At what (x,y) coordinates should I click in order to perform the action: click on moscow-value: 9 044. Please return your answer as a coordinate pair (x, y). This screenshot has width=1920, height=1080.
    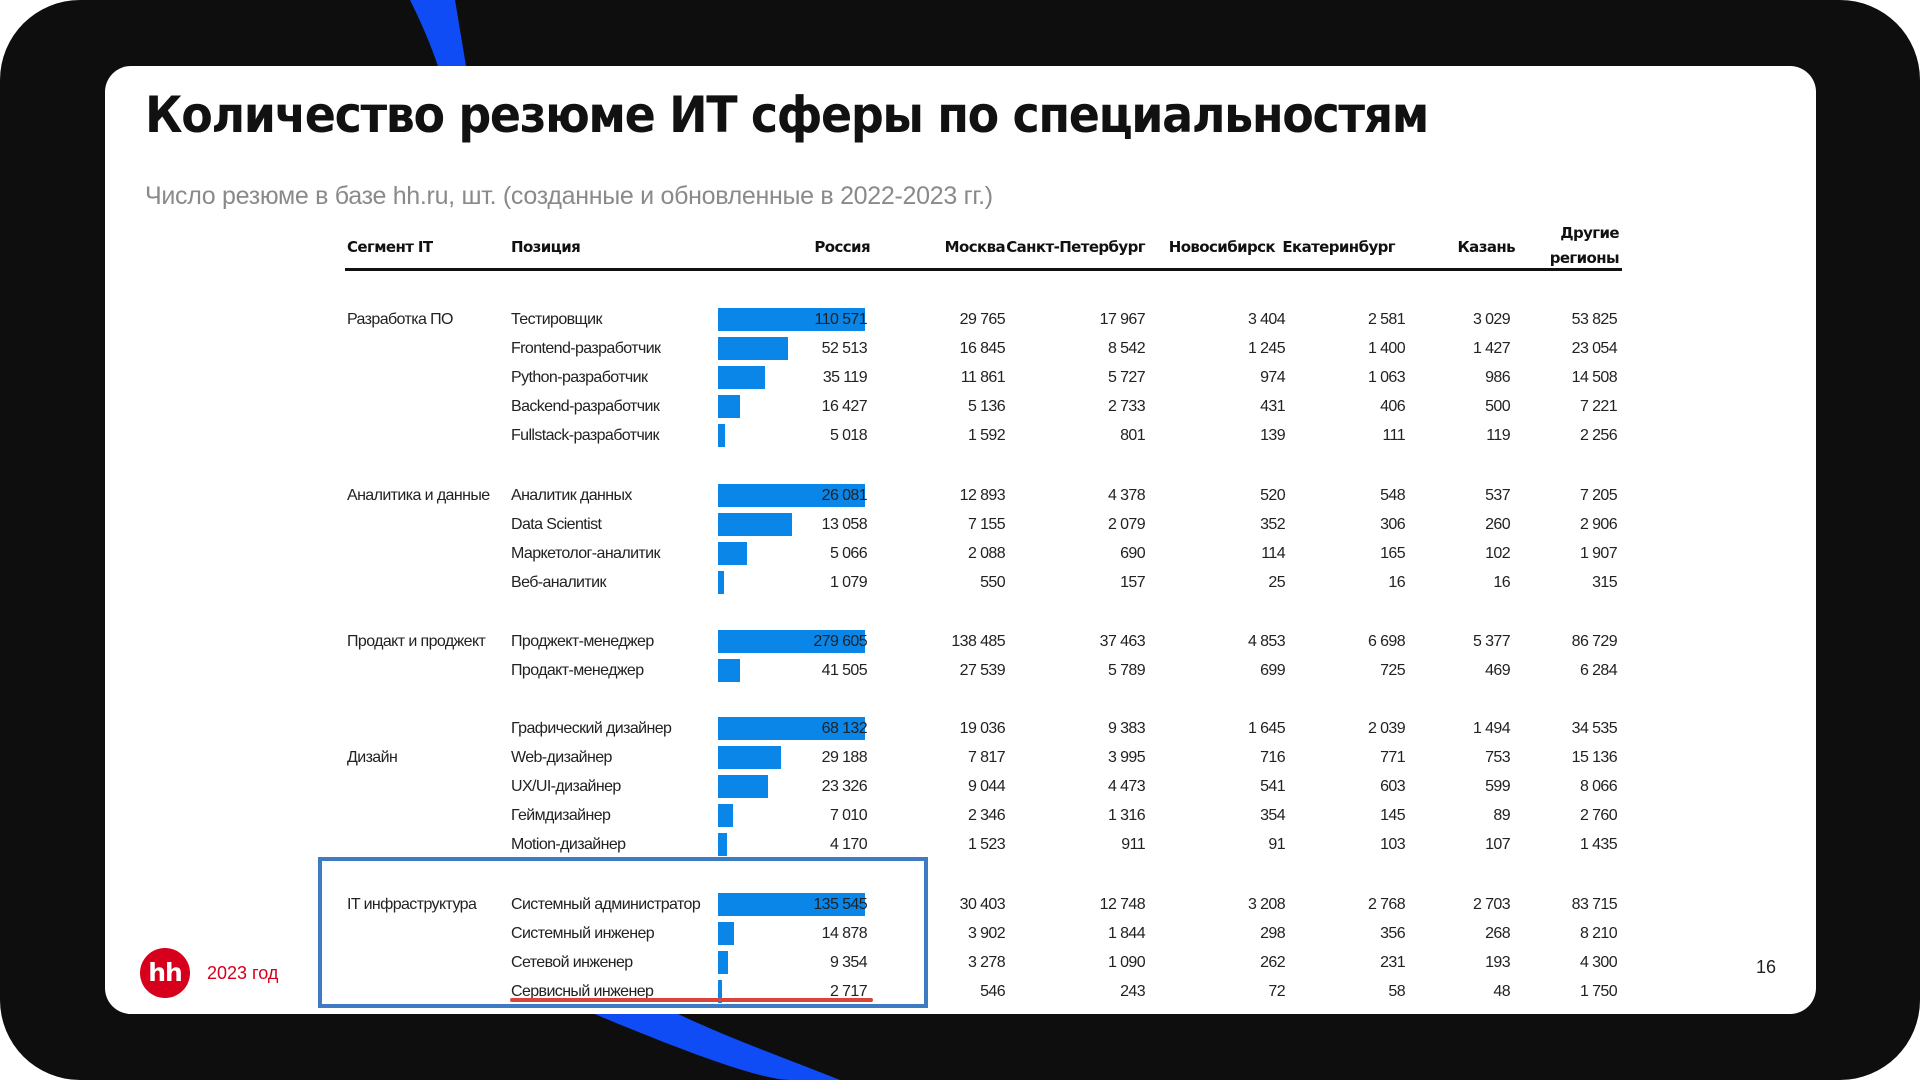
    Looking at the image, I should click on (986, 786).